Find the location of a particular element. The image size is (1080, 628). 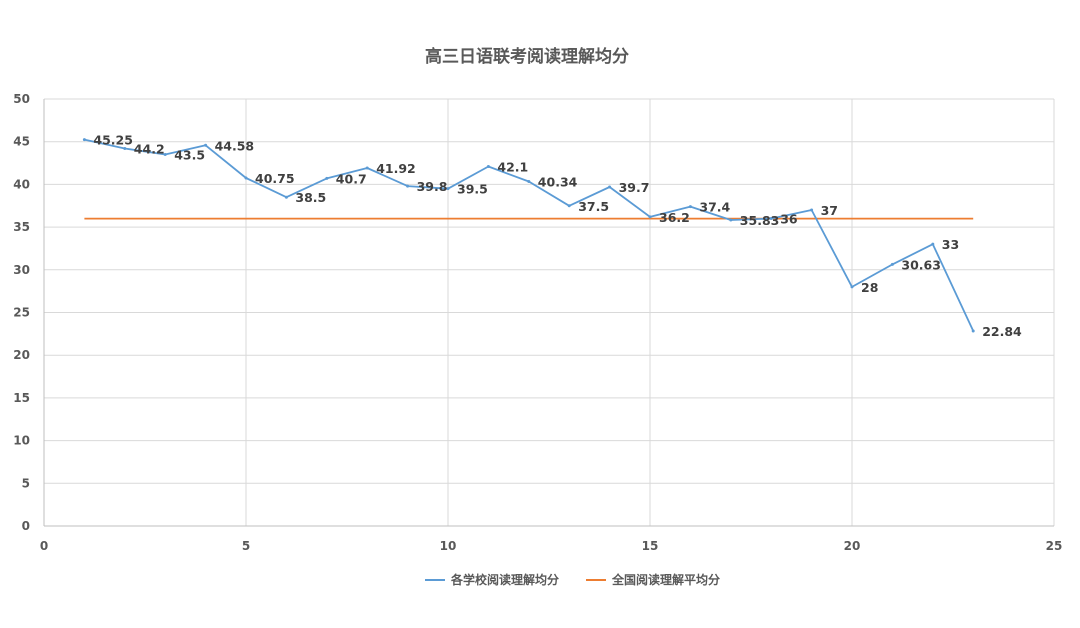

data-label: 38.5 is located at coordinates (310, 197).